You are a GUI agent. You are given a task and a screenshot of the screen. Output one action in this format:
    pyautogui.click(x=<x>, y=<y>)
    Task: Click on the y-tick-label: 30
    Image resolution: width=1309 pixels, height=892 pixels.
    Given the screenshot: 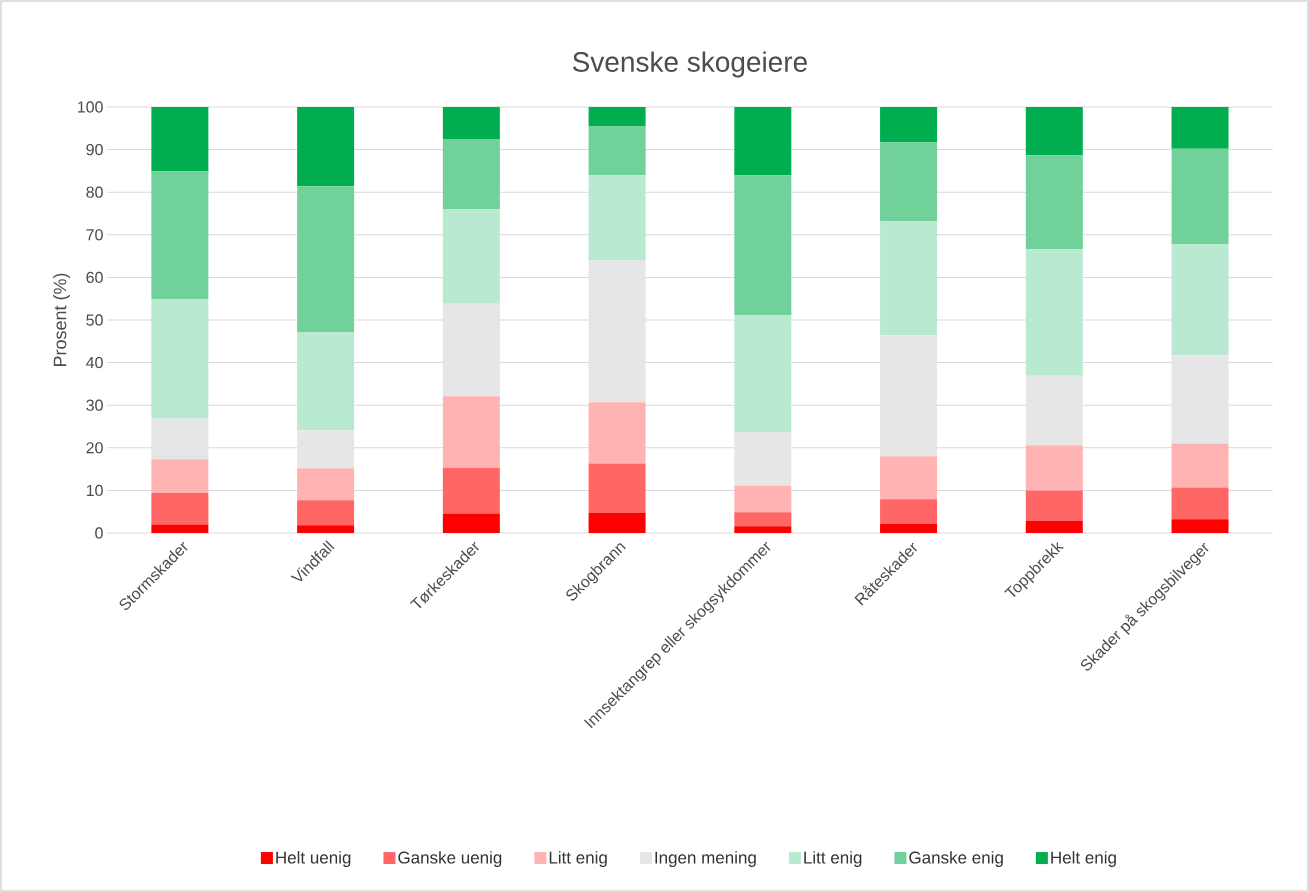 What is the action you would take?
    pyautogui.click(x=94, y=405)
    